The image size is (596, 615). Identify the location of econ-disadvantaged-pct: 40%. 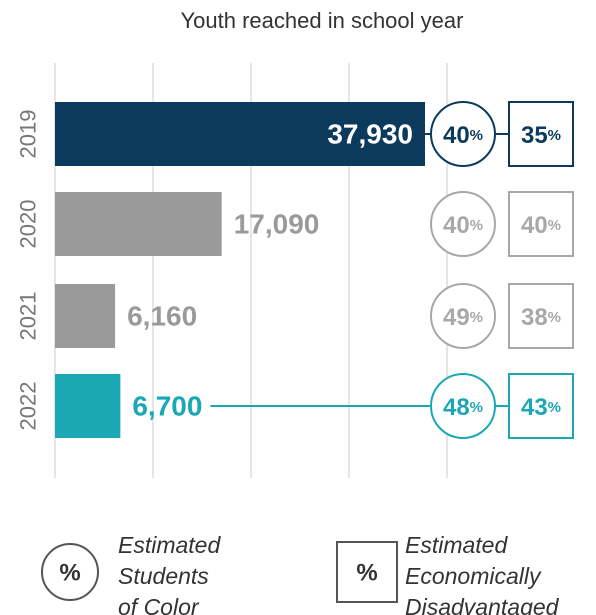
(541, 225).